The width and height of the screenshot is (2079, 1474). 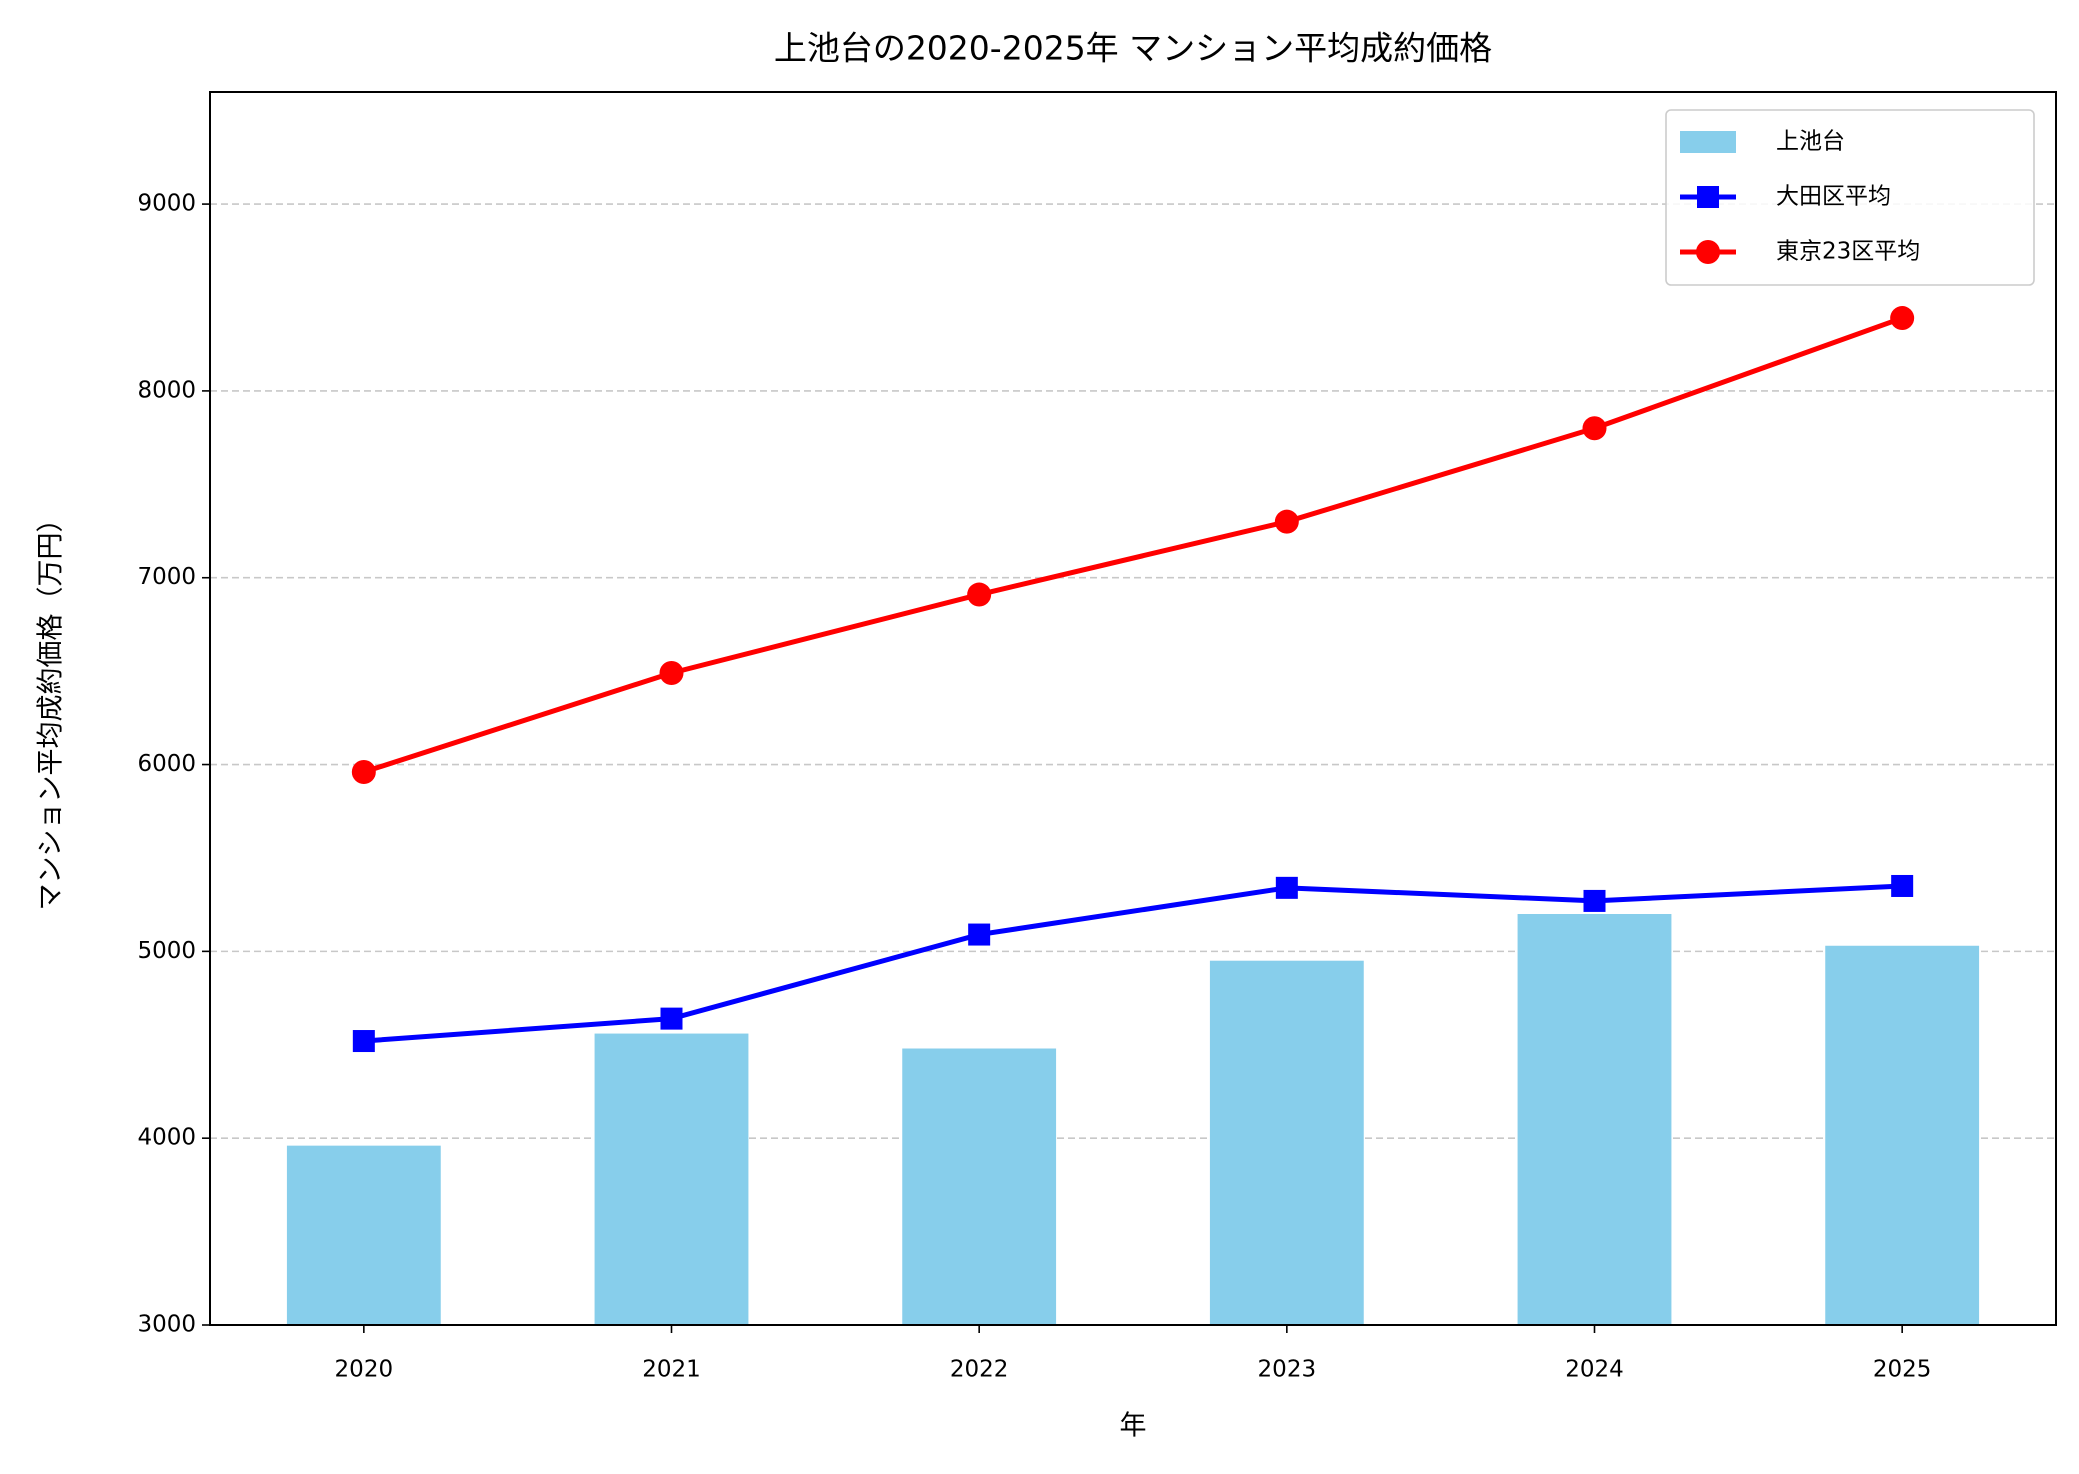 I want to click on legend-label: 東京23区平均, so click(x=1848, y=252).